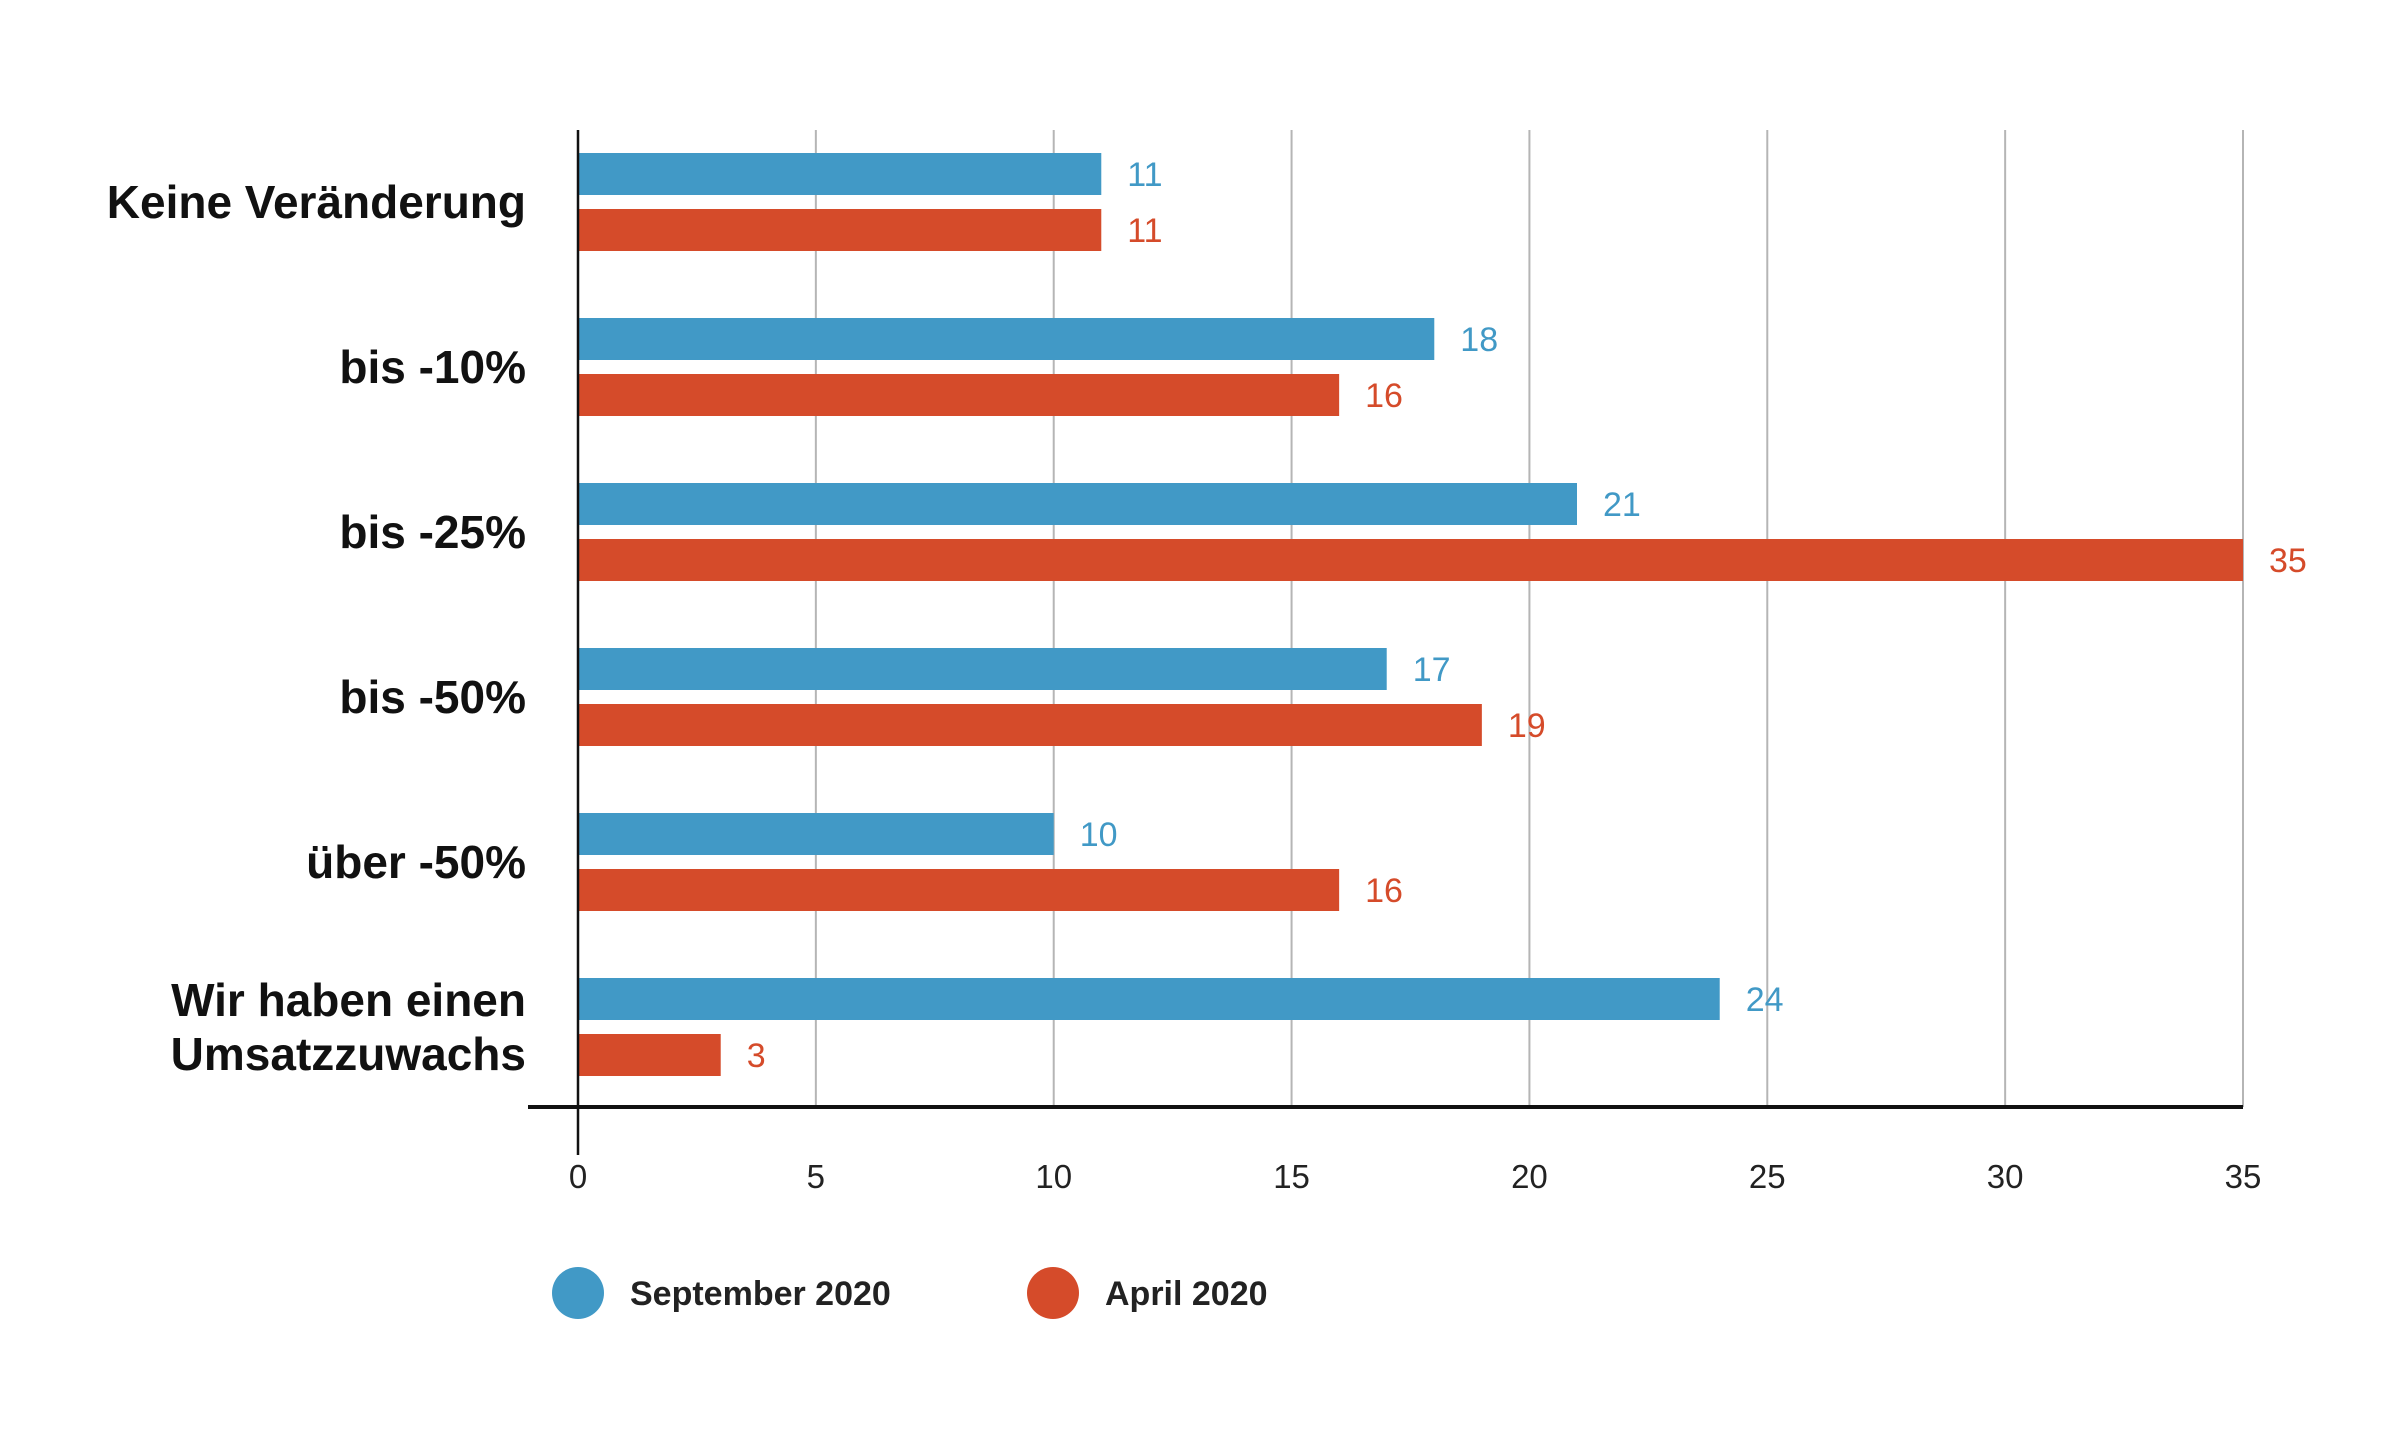 The width and height of the screenshot is (2400, 1445). Describe the element at coordinates (1767, 1176) in the screenshot. I see `x-tick-label: 25` at that location.